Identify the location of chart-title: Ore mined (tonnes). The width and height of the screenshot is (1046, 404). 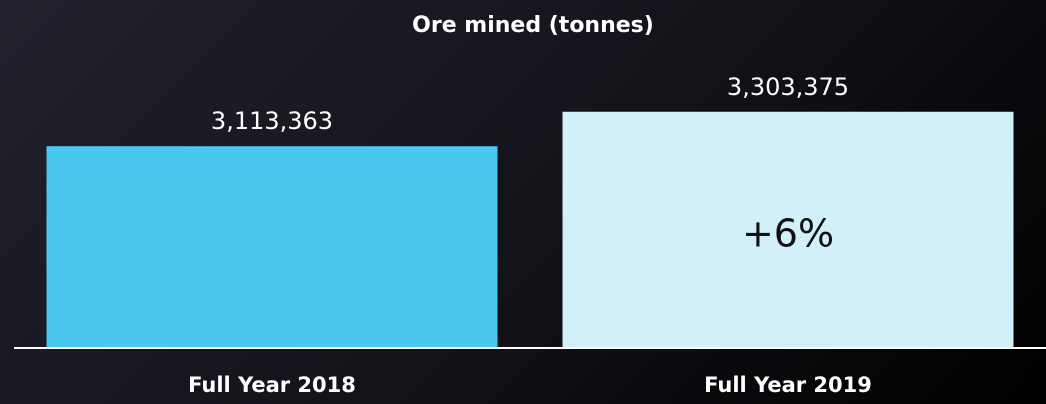
(533, 25).